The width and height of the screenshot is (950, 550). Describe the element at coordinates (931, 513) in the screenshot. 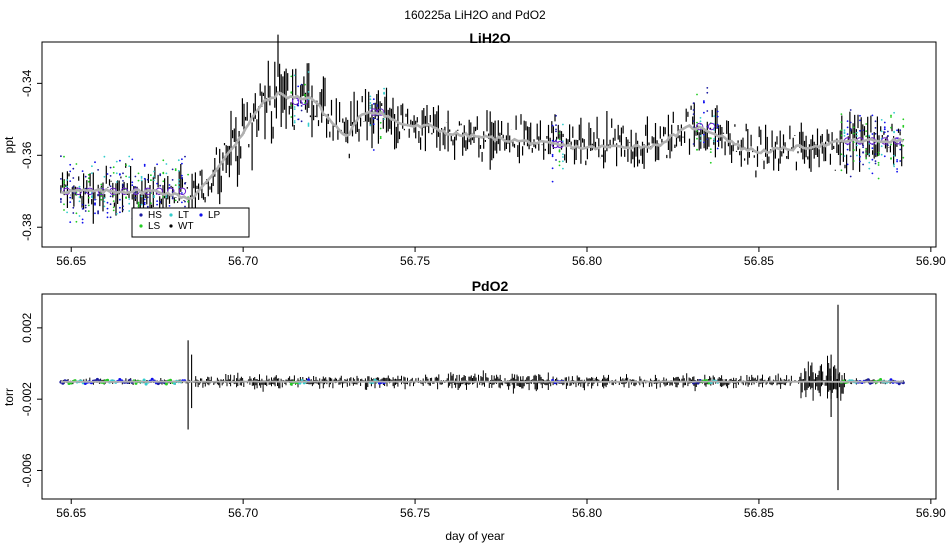

I see `pdo2-xtick-label: 56.90` at that location.